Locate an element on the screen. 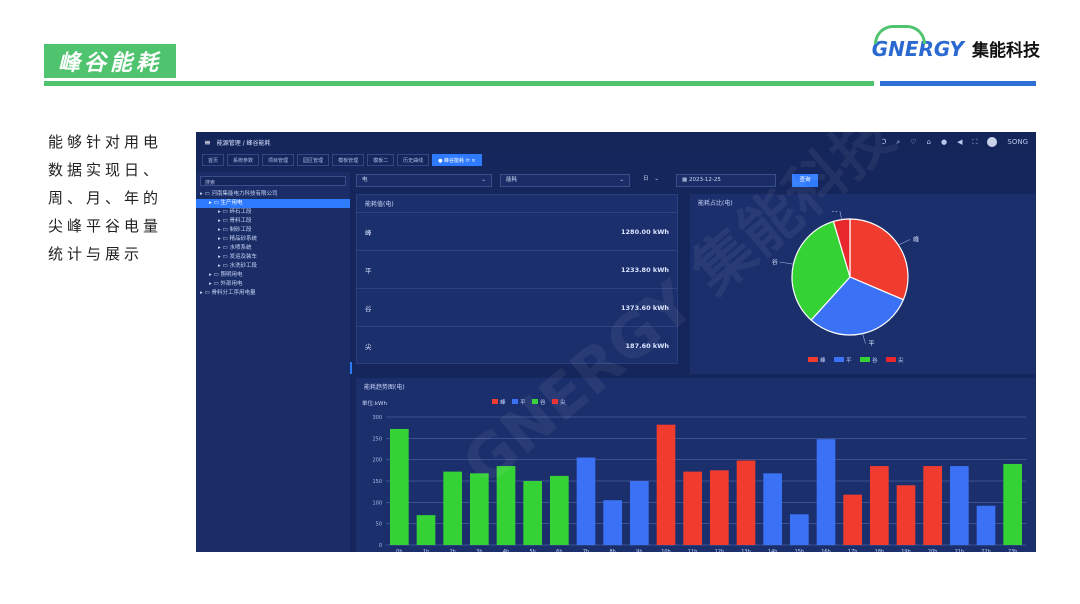 The width and height of the screenshot is (1080, 604). period-value: 日 is located at coordinates (646, 179).